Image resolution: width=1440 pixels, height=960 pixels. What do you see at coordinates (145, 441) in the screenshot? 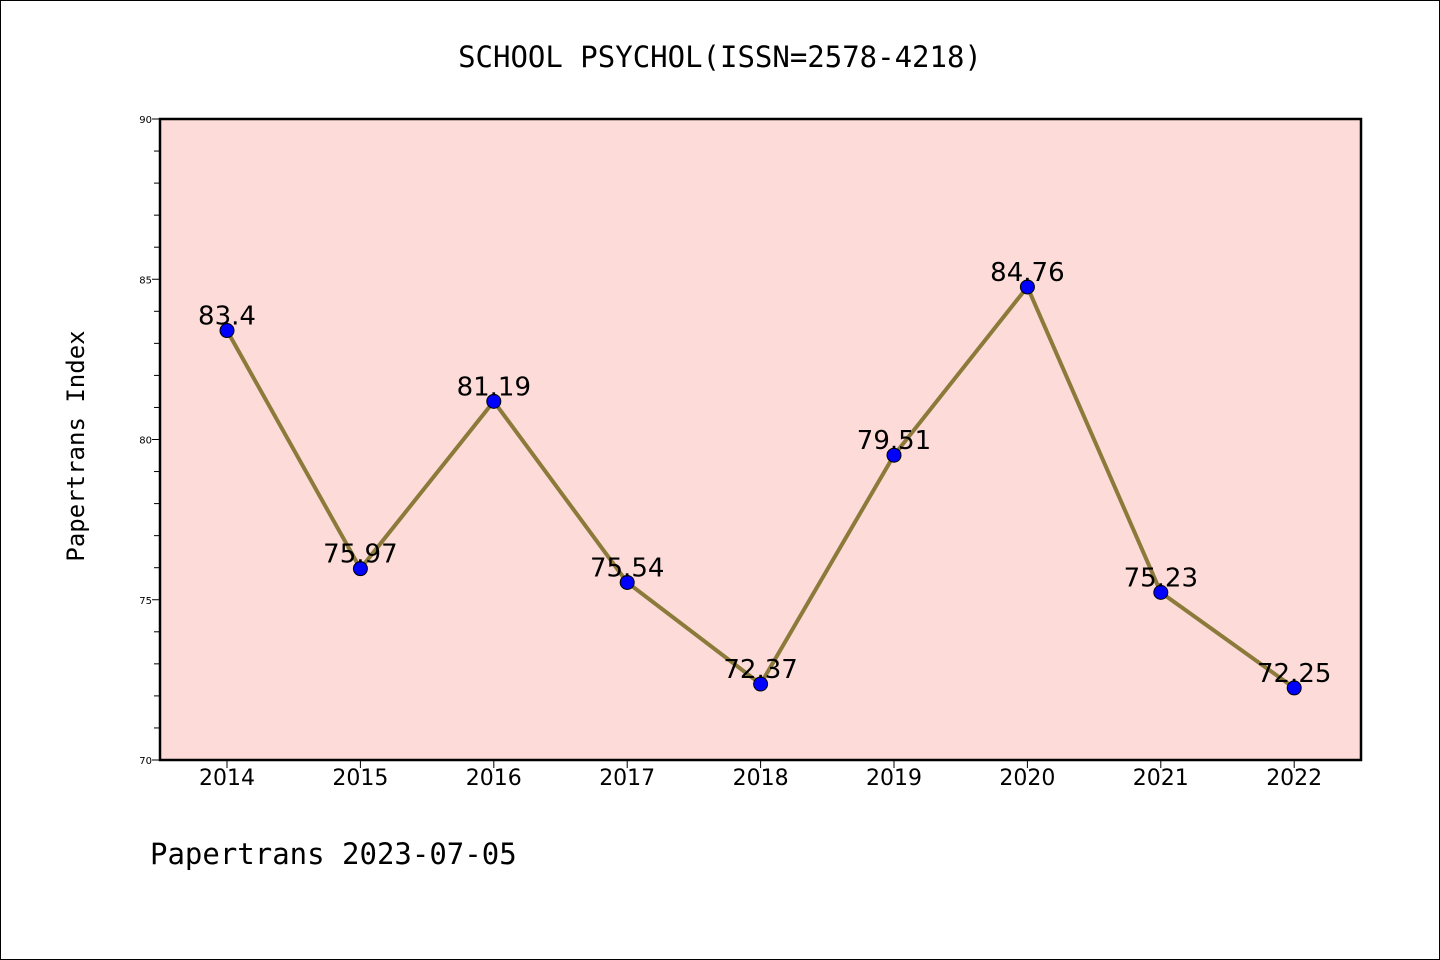
I see `y-tick-label: 80` at bounding box center [145, 441].